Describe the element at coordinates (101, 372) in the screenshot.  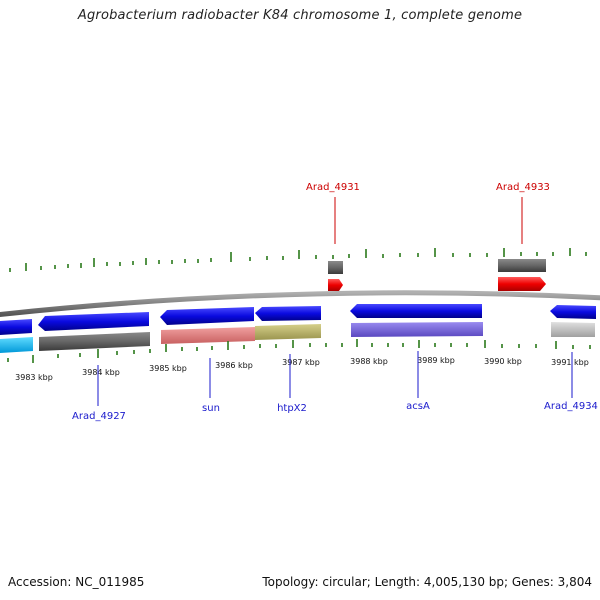
I see `scale-label: 3984 kbp` at that location.